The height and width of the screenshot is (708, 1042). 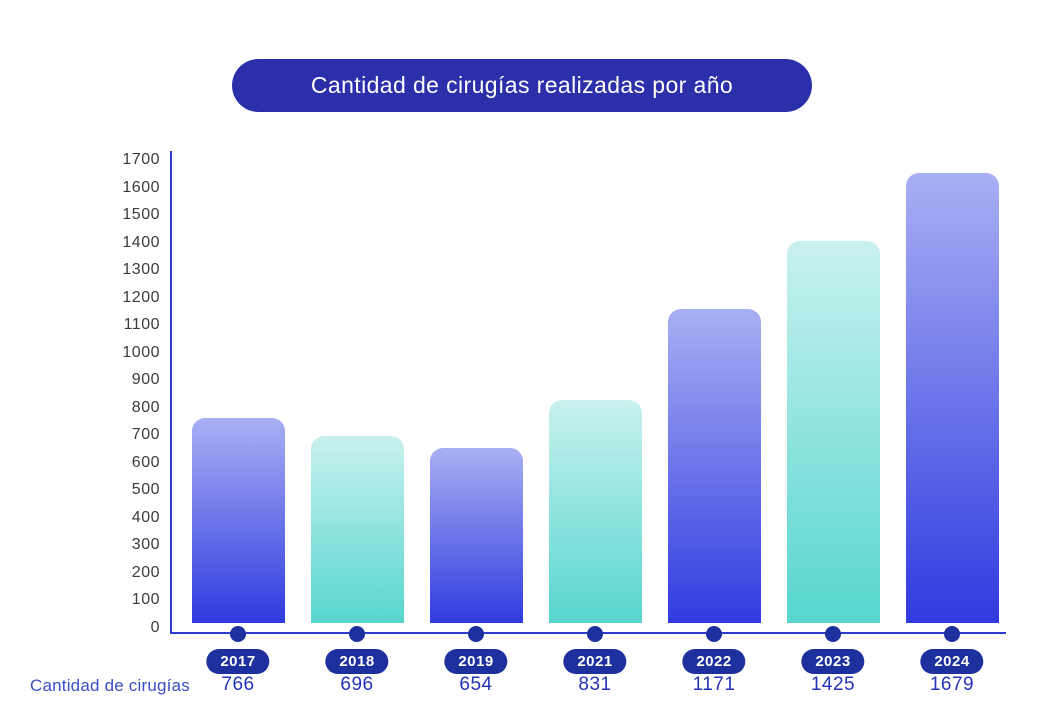 What do you see at coordinates (357, 684) in the screenshot?
I see `value-label-2018: 696` at bounding box center [357, 684].